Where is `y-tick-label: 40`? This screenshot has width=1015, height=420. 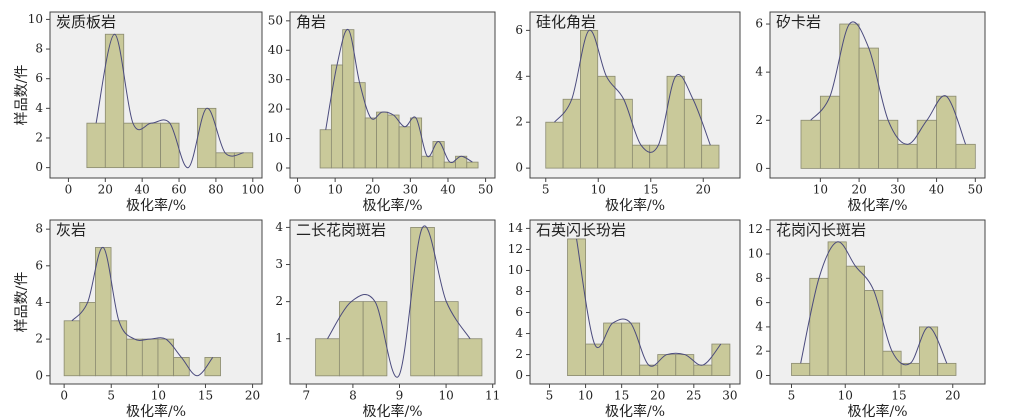 y-tick-label: 40 is located at coordinates (275, 50).